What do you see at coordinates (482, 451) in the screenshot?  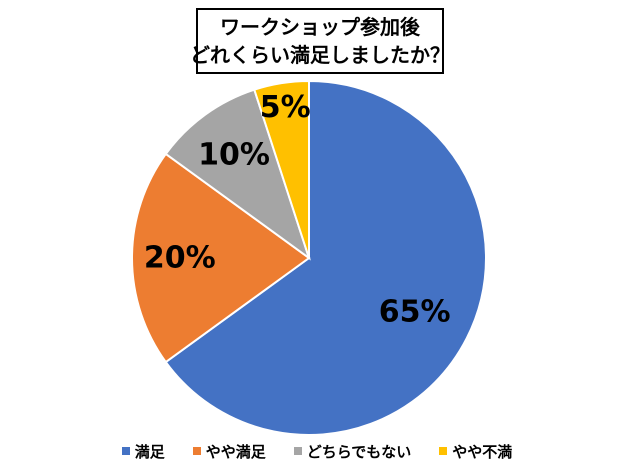 I see `legend-label-somewhat-dissatisfied: やや不満` at bounding box center [482, 451].